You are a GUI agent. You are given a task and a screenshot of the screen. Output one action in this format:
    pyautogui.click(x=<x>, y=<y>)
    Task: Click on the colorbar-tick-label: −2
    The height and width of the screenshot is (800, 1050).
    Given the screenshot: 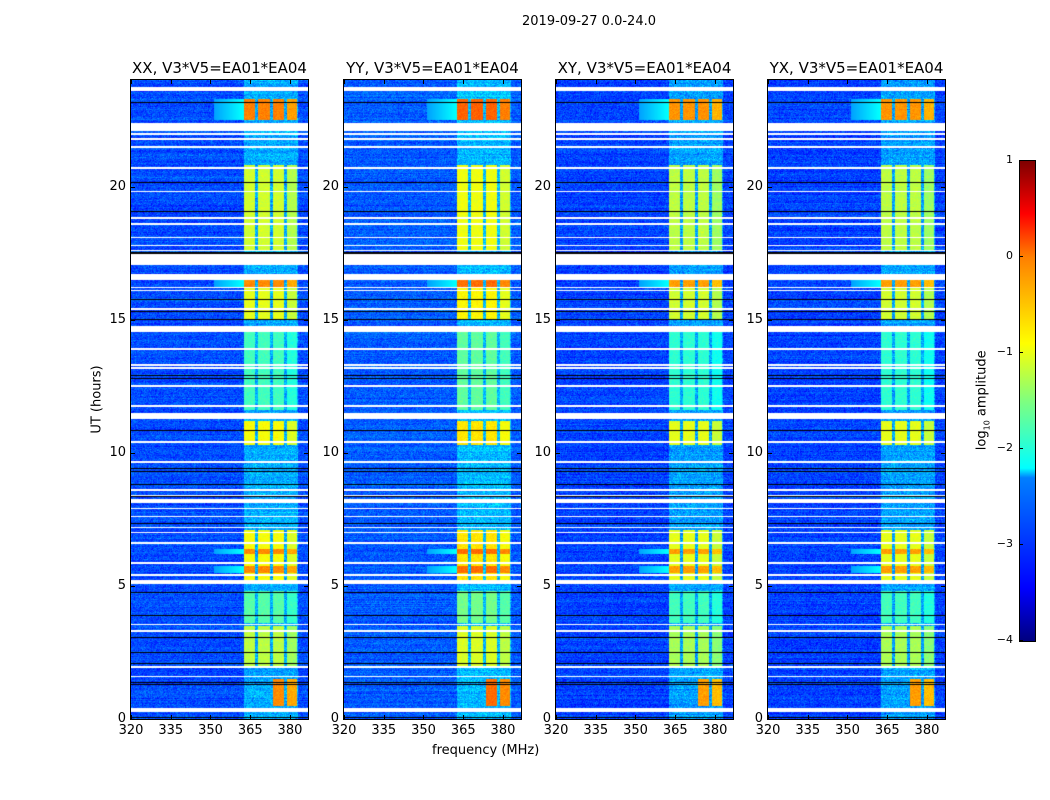 What is the action you would take?
    pyautogui.click(x=1004, y=447)
    